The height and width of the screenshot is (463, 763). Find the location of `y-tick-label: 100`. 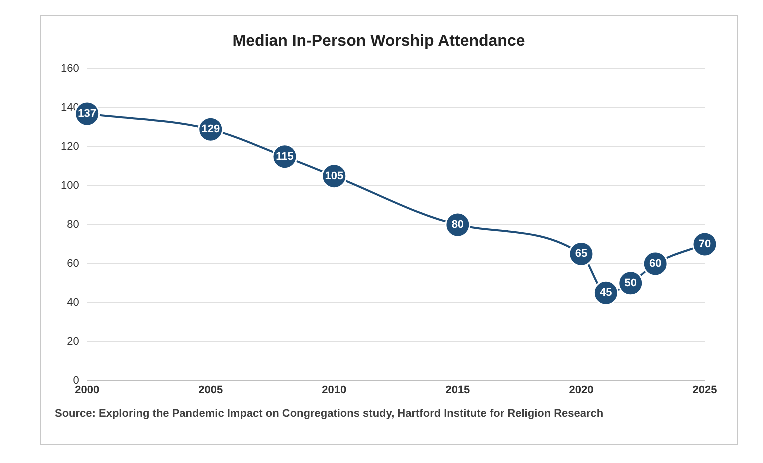

y-tick-label: 100 is located at coordinates (70, 186).